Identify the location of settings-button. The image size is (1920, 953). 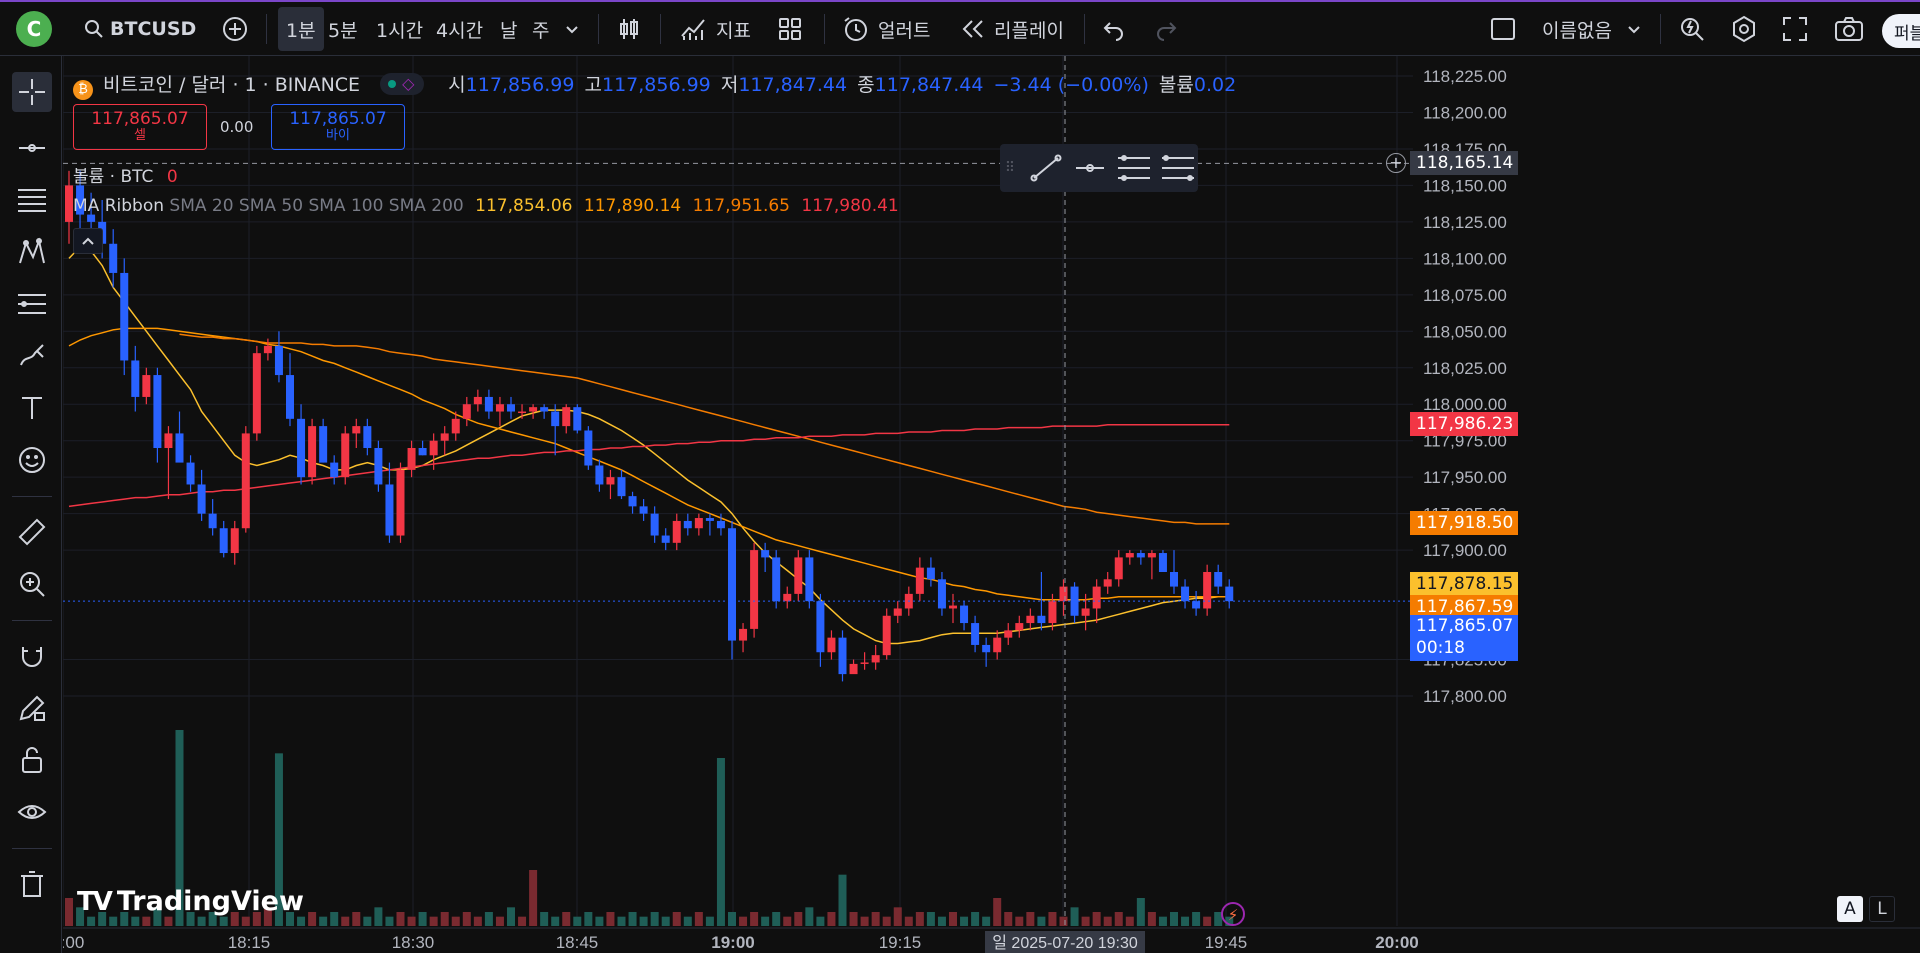
(1744, 29).